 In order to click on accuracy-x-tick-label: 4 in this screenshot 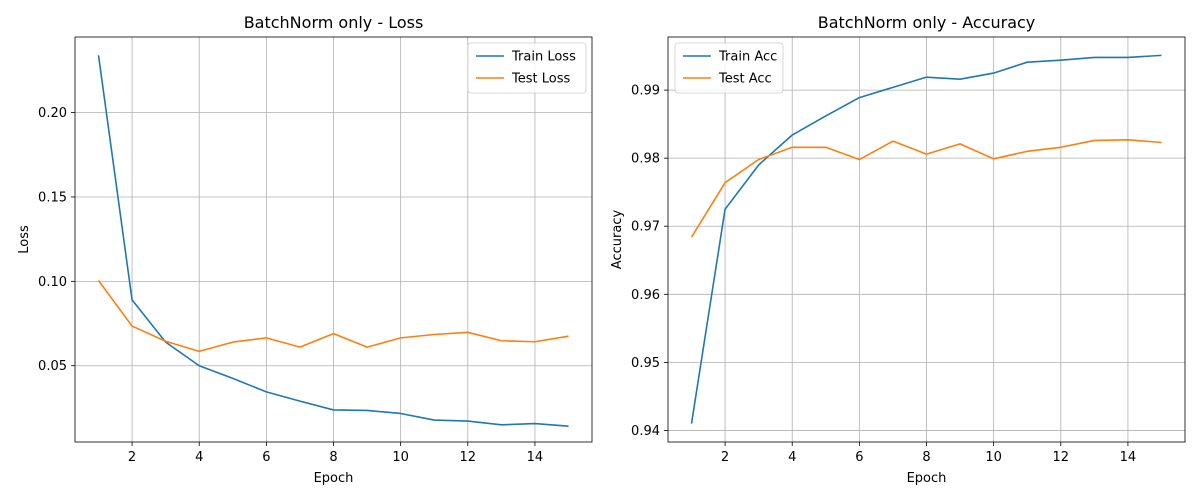, I will do `click(792, 457)`.